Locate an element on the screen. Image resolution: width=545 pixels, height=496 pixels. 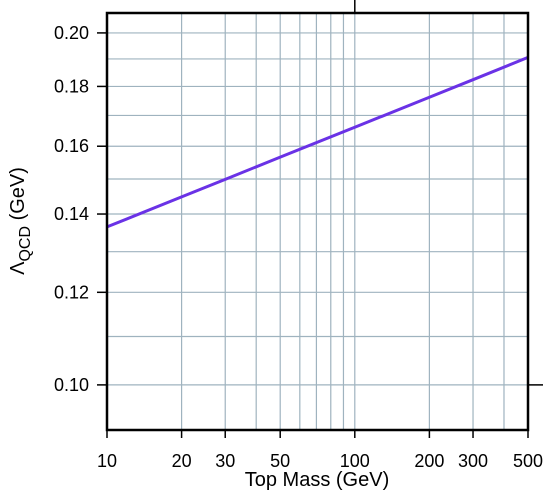
x-tick-label: 30 is located at coordinates (225, 461).